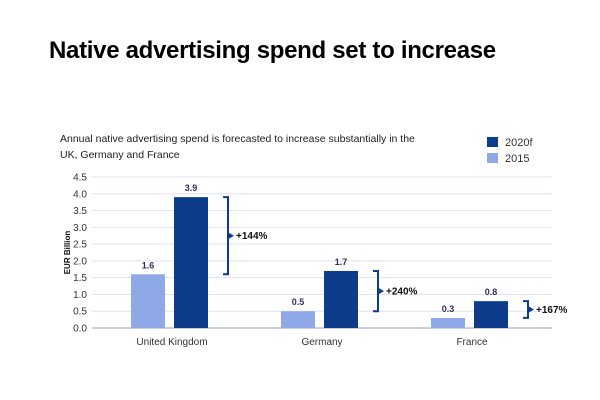 The image size is (600, 400). I want to click on x-tick-label: Germany, so click(321, 342).